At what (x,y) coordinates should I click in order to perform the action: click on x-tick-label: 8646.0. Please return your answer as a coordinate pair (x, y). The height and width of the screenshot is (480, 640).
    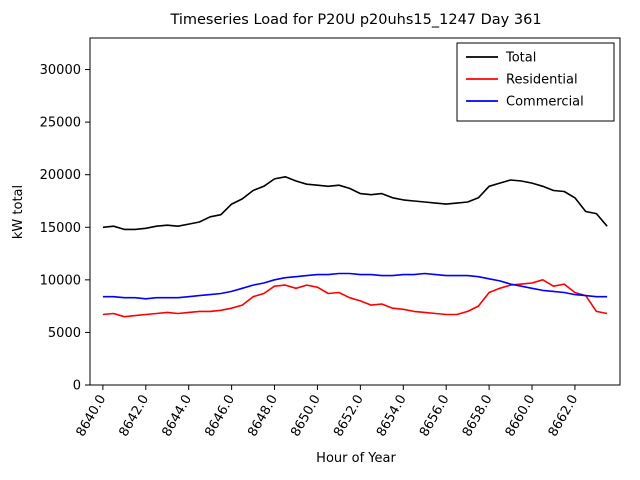
    Looking at the image, I should click on (220, 416).